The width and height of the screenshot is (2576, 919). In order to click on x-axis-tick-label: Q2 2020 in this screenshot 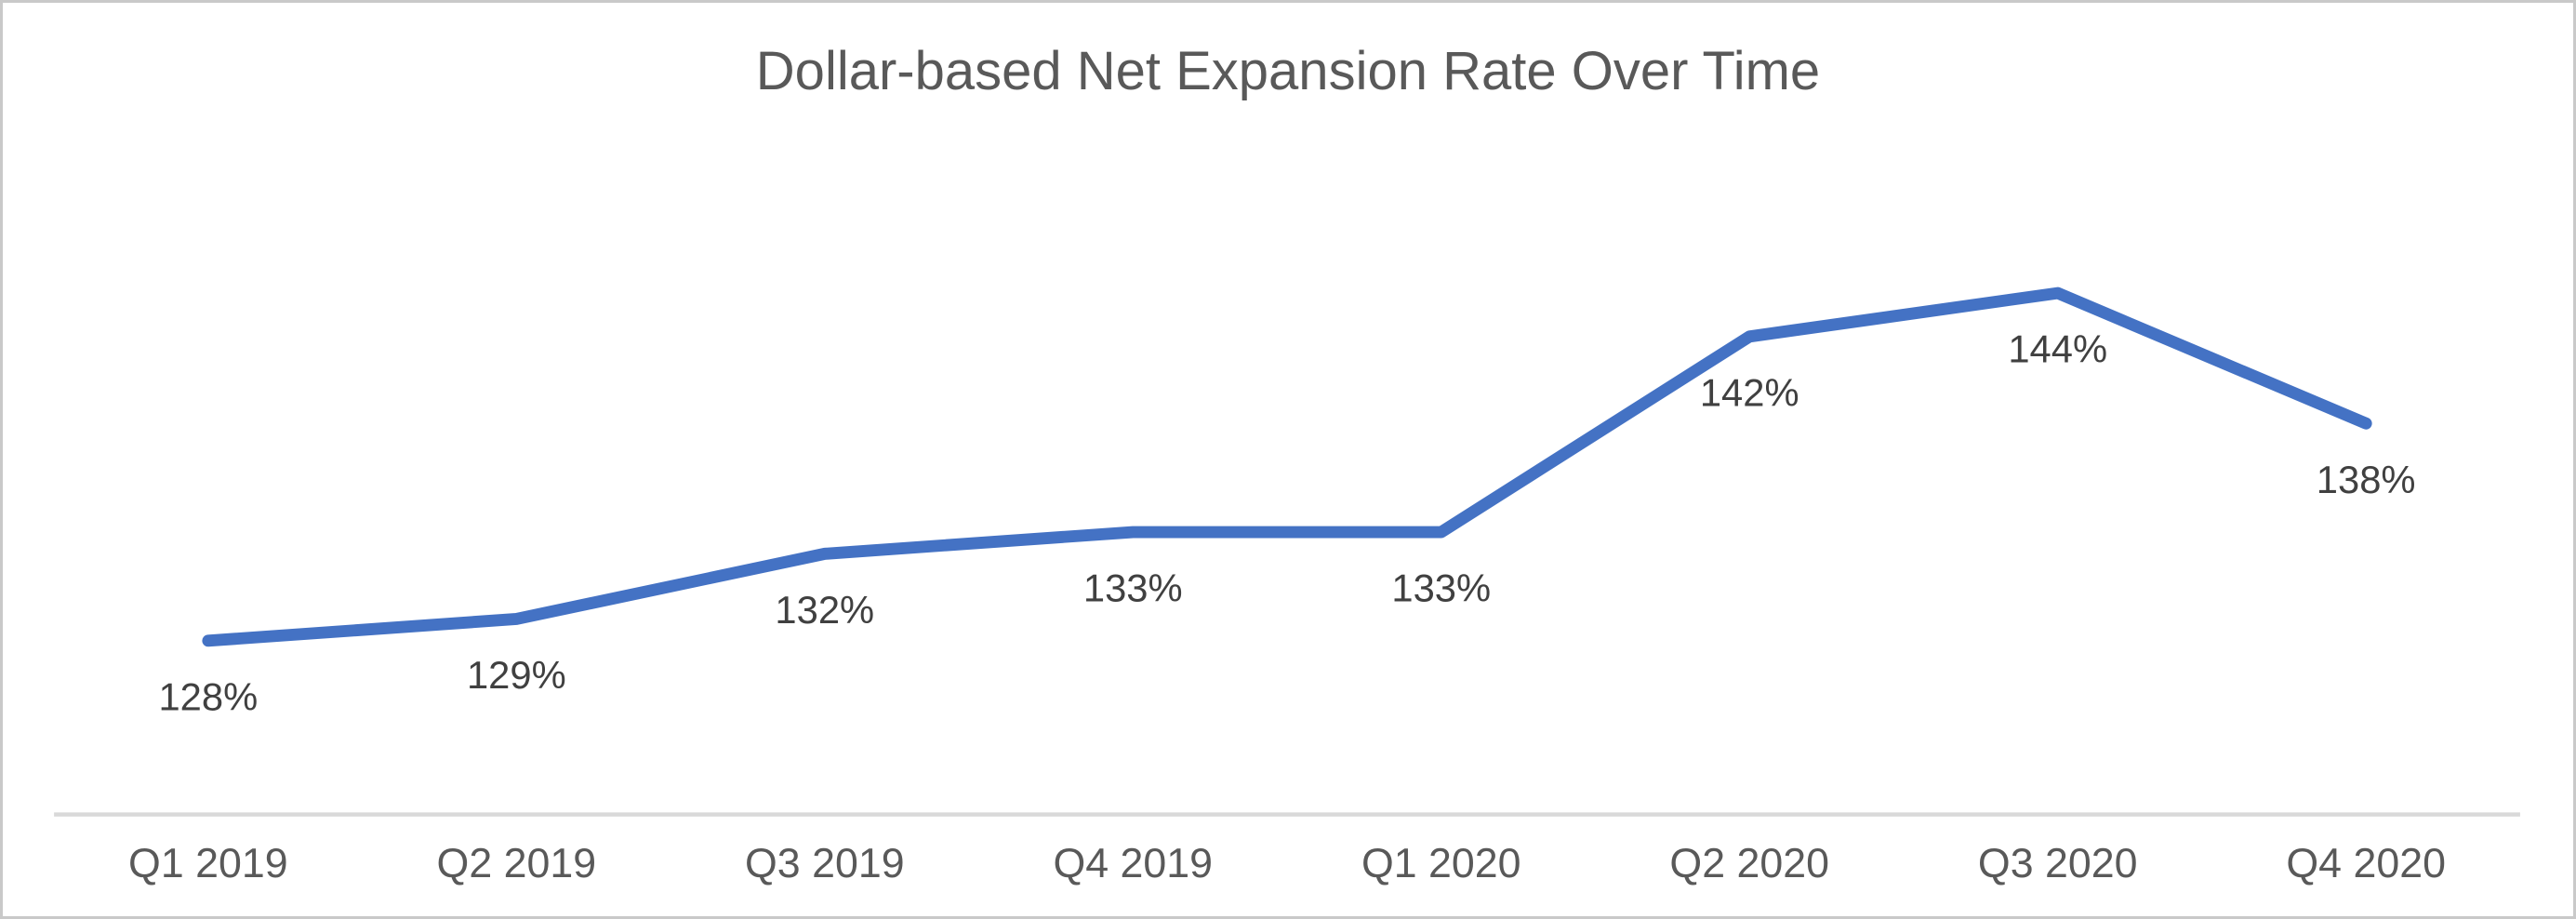, I will do `click(1749, 863)`.